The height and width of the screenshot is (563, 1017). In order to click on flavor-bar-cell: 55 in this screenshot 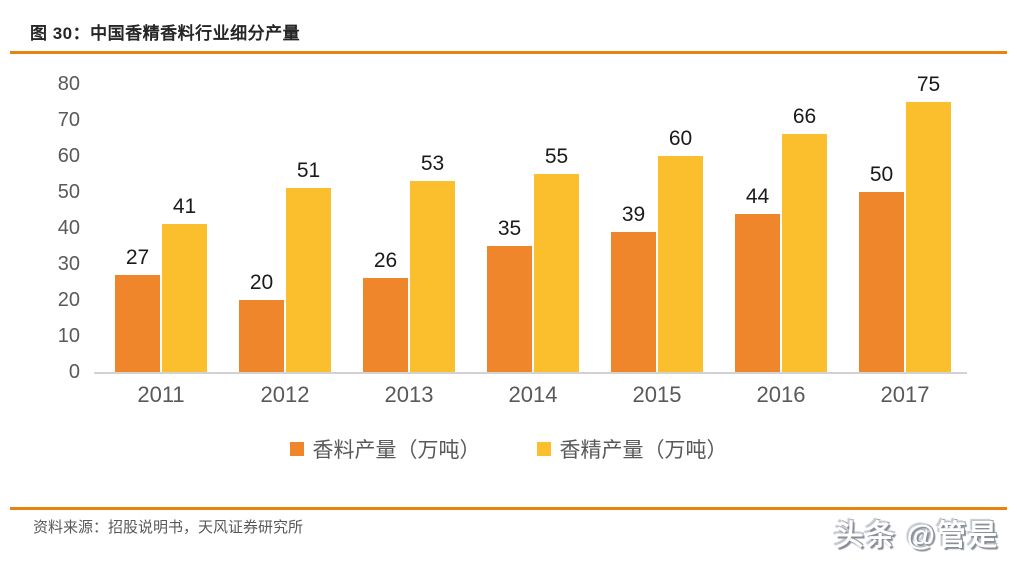, I will do `click(556, 258)`.